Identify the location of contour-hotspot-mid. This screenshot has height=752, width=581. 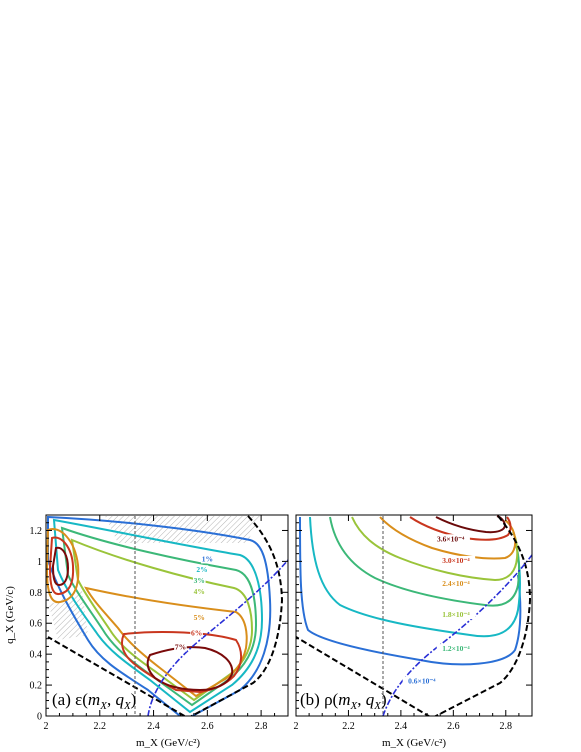
(61, 566).